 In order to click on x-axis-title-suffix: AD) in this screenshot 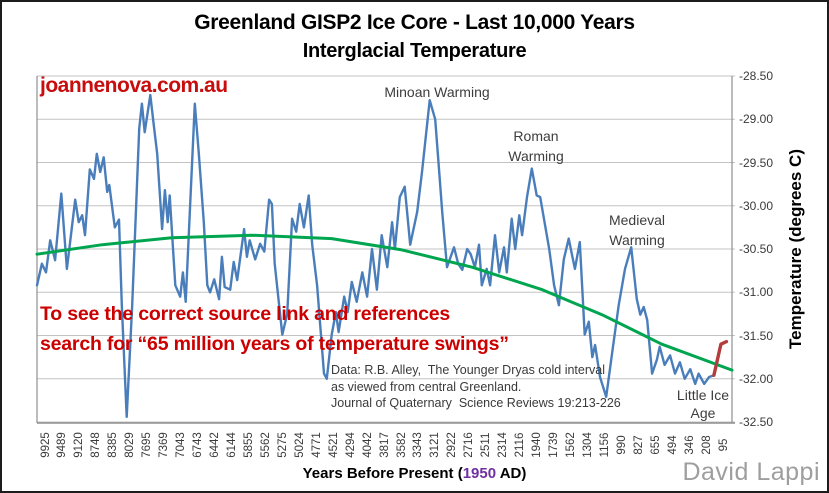, I will do `click(511, 473)`.